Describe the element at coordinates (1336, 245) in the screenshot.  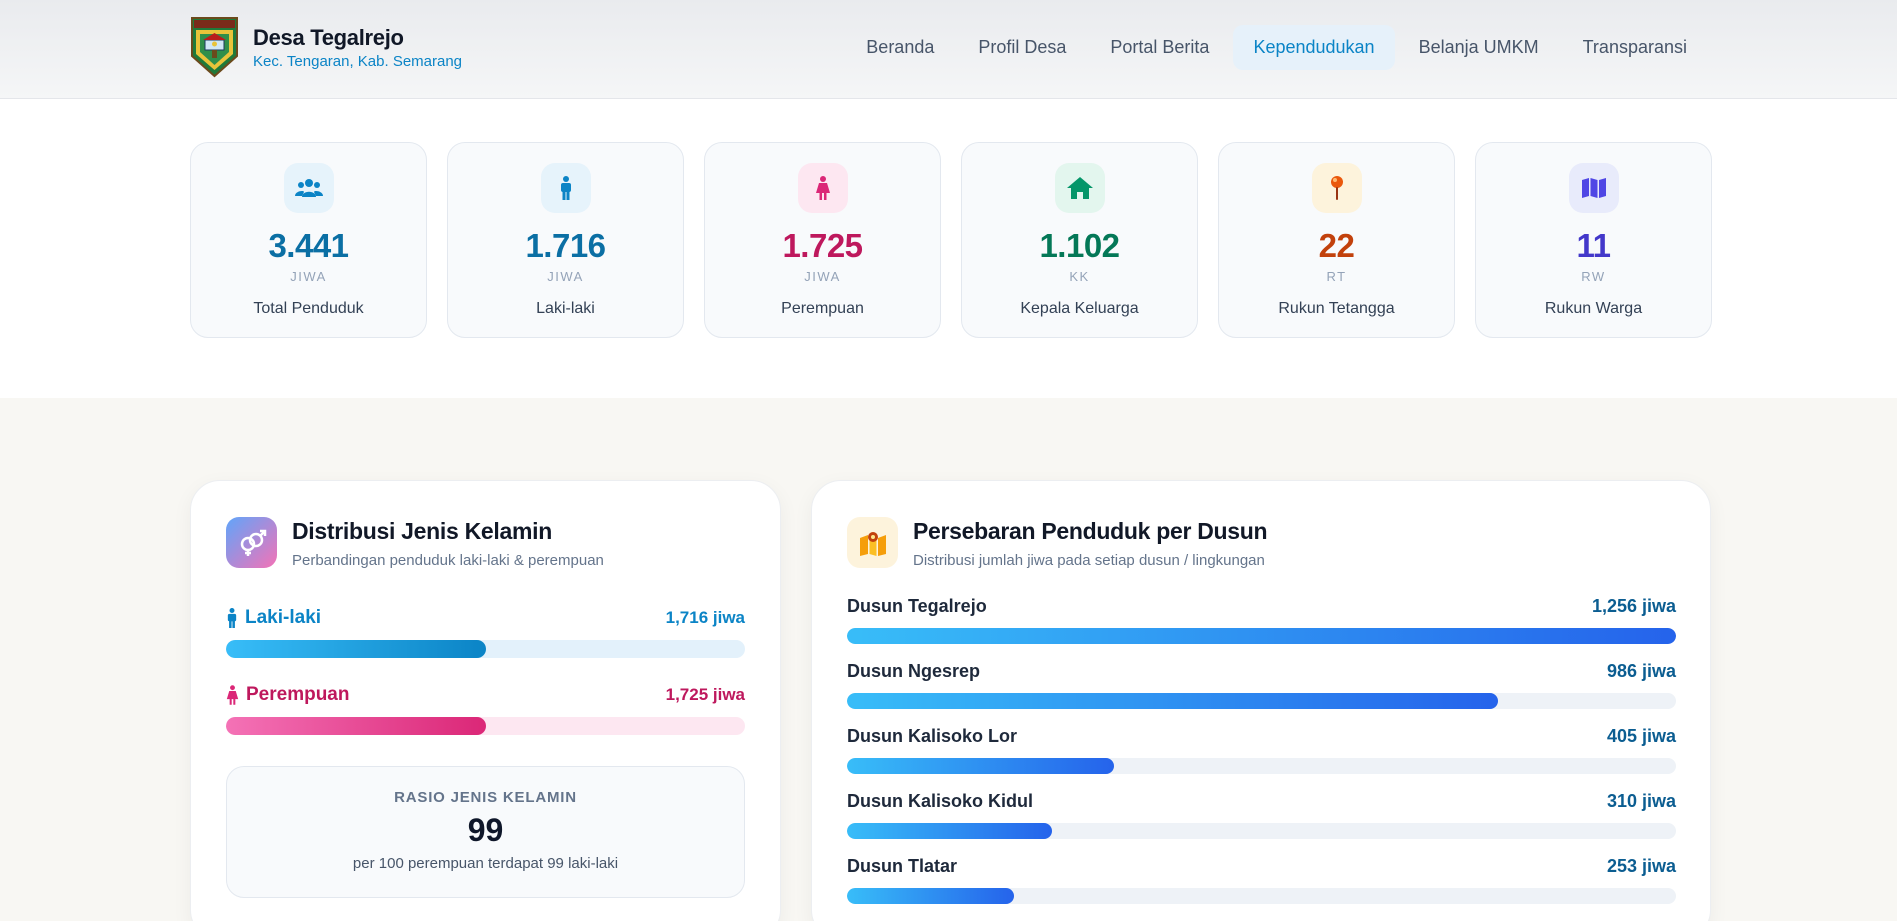
I see `stat-value: 22` at that location.